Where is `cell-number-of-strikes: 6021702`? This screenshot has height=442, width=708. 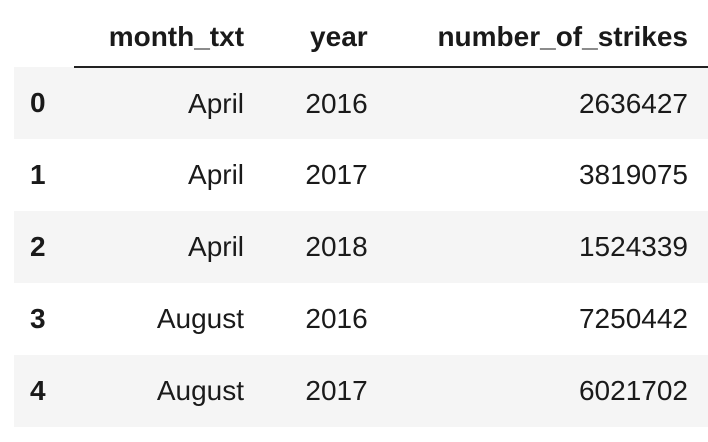
cell-number-of-strikes: 6021702 is located at coordinates (633, 390).